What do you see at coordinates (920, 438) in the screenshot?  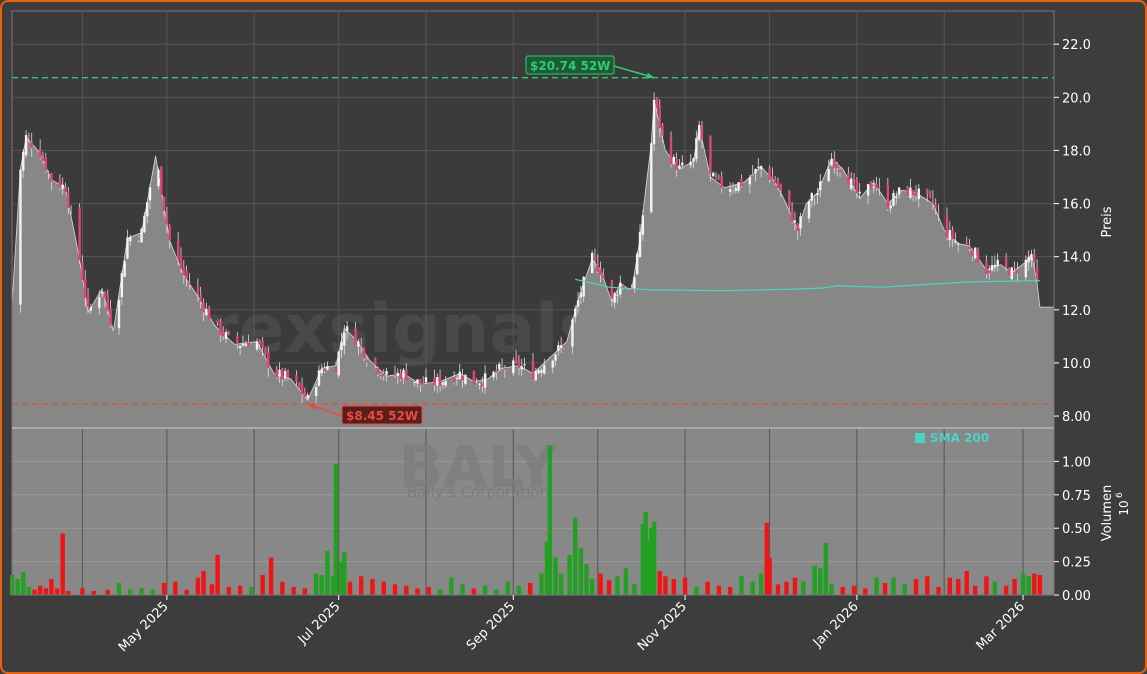 I see `sma-legend-swatch` at bounding box center [920, 438].